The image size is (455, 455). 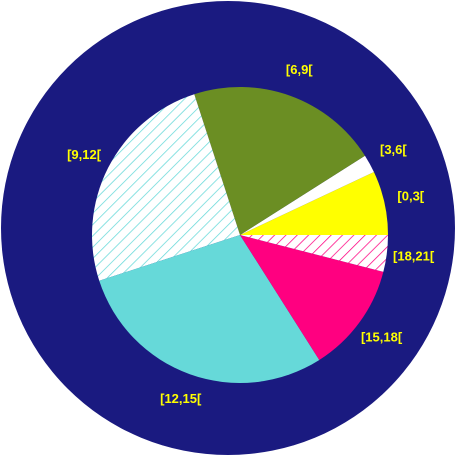 What do you see at coordinates (382, 336) in the screenshot?
I see `slice-label: [15,18[` at bounding box center [382, 336].